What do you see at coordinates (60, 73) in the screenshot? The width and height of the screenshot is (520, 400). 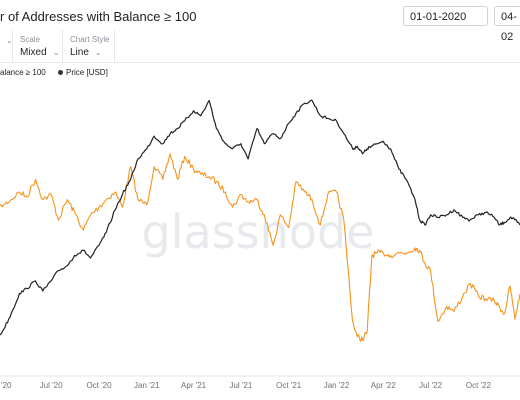 I see `legend-dot-icon` at bounding box center [60, 73].